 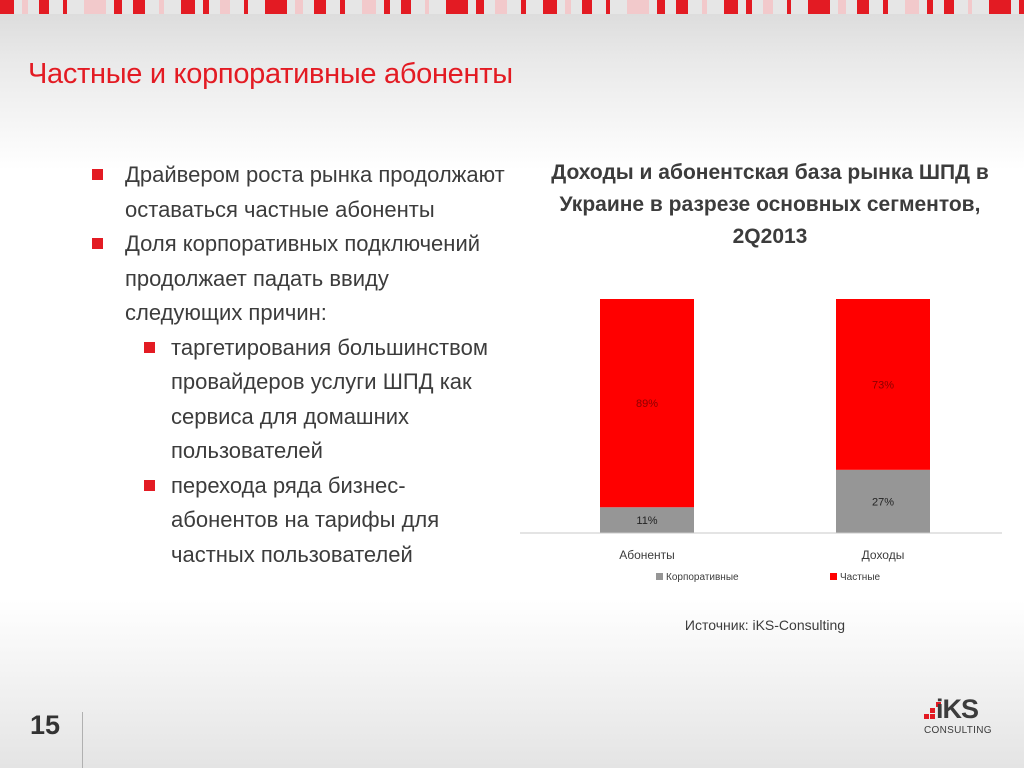 What do you see at coordinates (958, 730) in the screenshot?
I see `logo-subtitle: CONSULTING` at bounding box center [958, 730].